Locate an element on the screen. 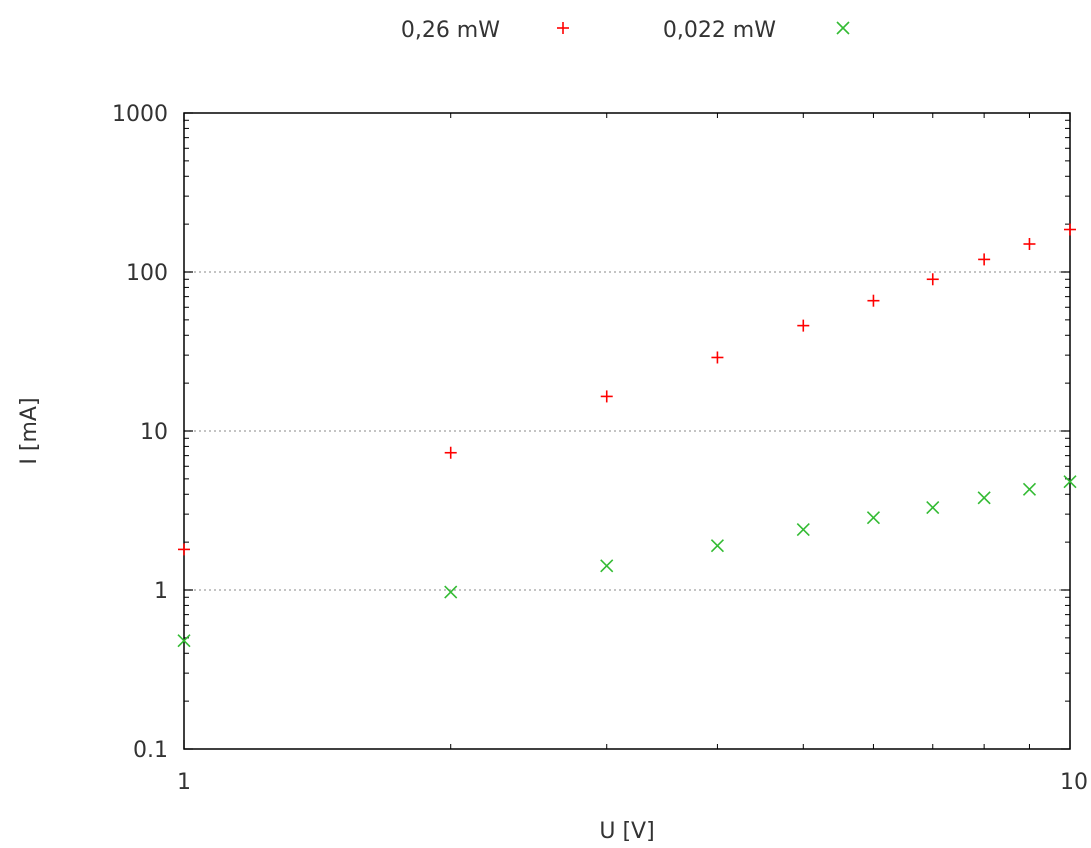 Image resolution: width=1091 pixels, height=848 pixels. legend-marker-stroke is located at coordinates (843, 28).